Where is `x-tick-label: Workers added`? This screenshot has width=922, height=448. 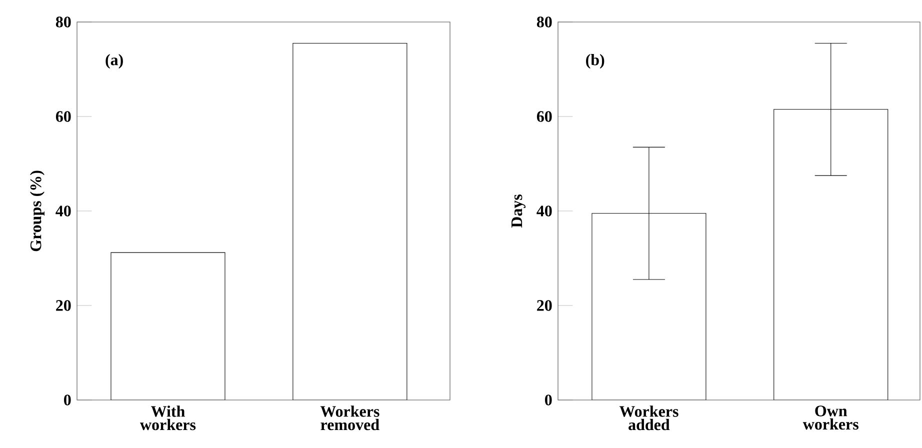 x-tick-label: Workers added is located at coordinates (648, 418).